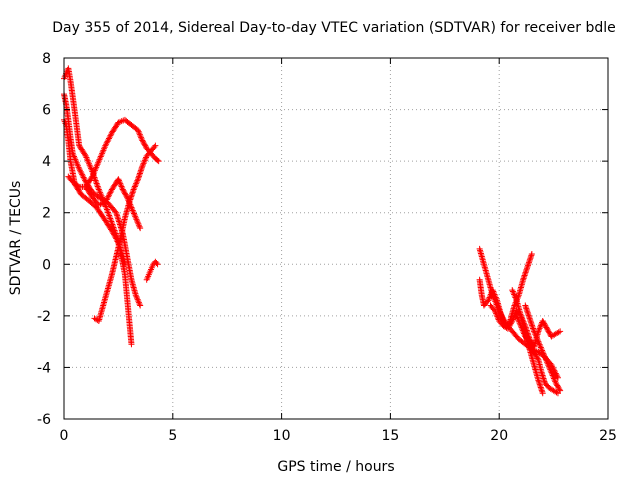 This screenshot has height=480, width=640. What do you see at coordinates (44, 368) in the screenshot?
I see `y-tick-label: -4` at bounding box center [44, 368].